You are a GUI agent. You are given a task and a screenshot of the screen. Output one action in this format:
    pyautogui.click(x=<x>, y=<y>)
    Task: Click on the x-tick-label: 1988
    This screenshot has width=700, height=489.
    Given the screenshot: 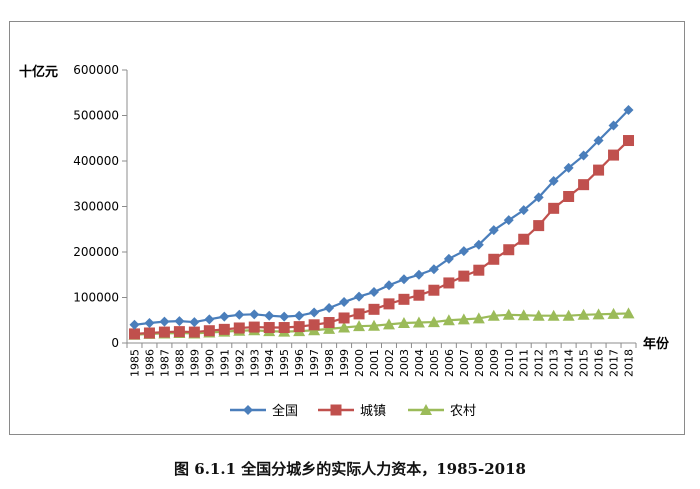 What is the action you would take?
    pyautogui.click(x=179, y=363)
    